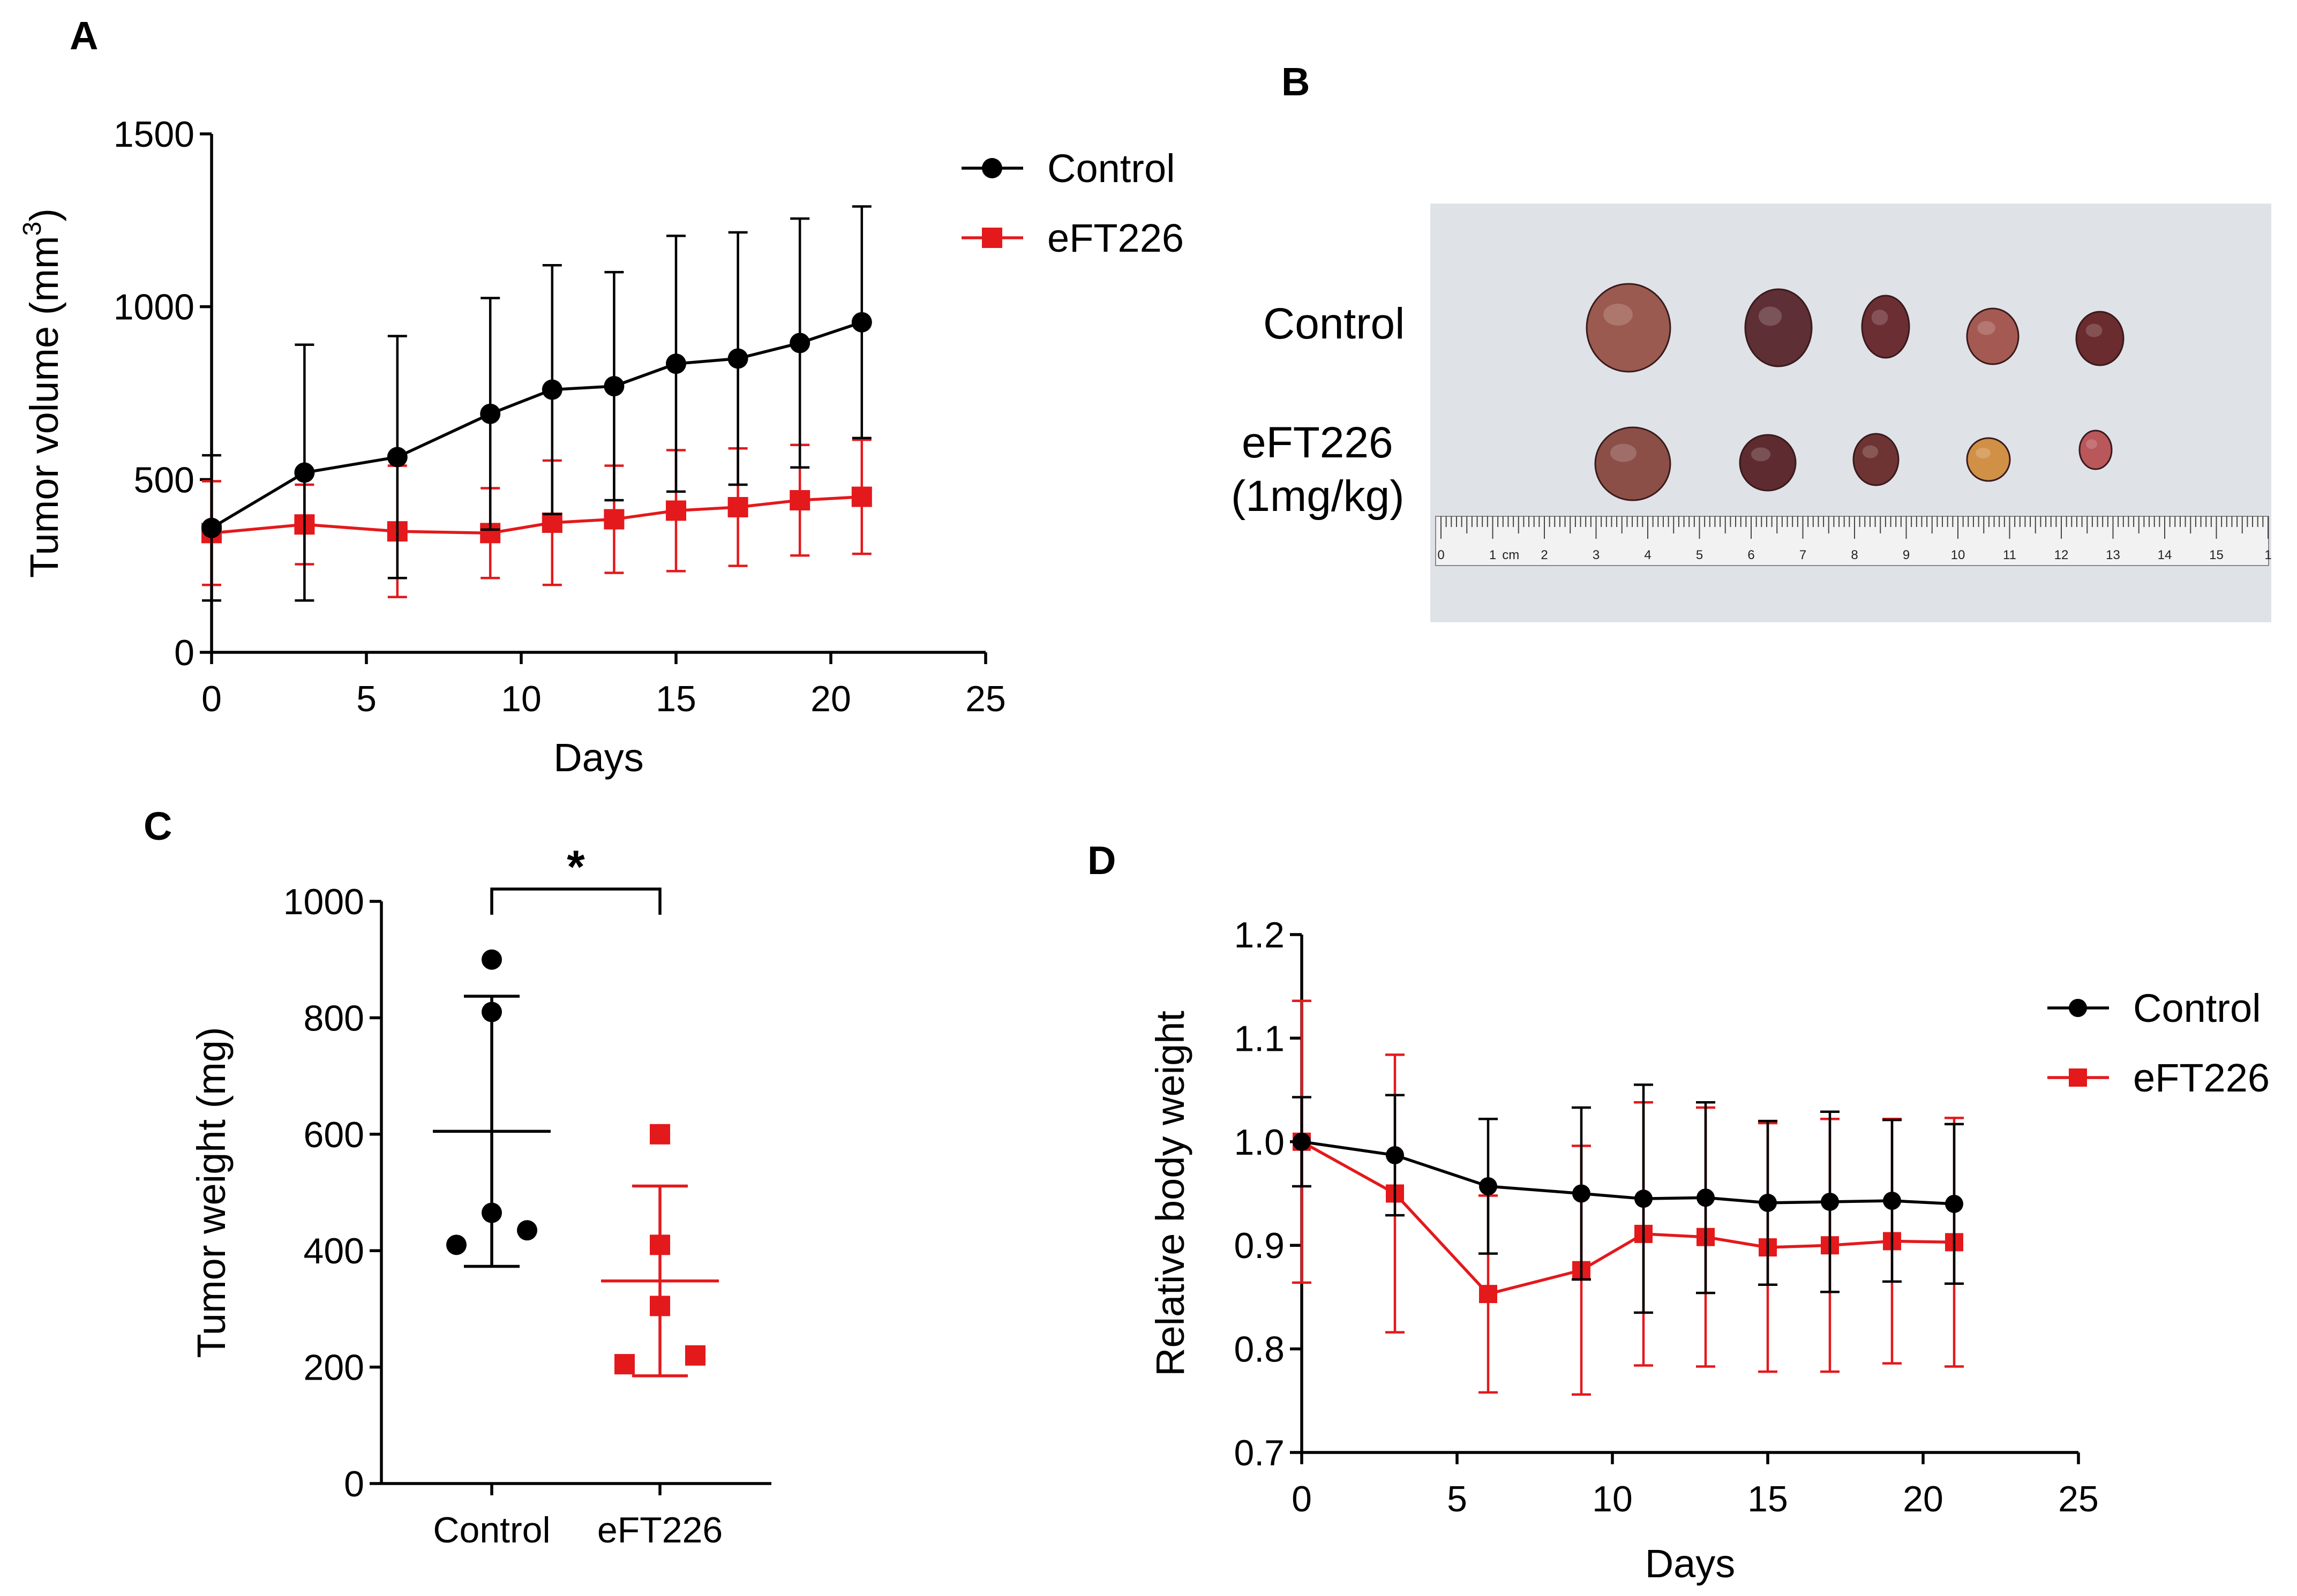  Describe the element at coordinates (536, 404) in the screenshot. I see `series-control` at that location.